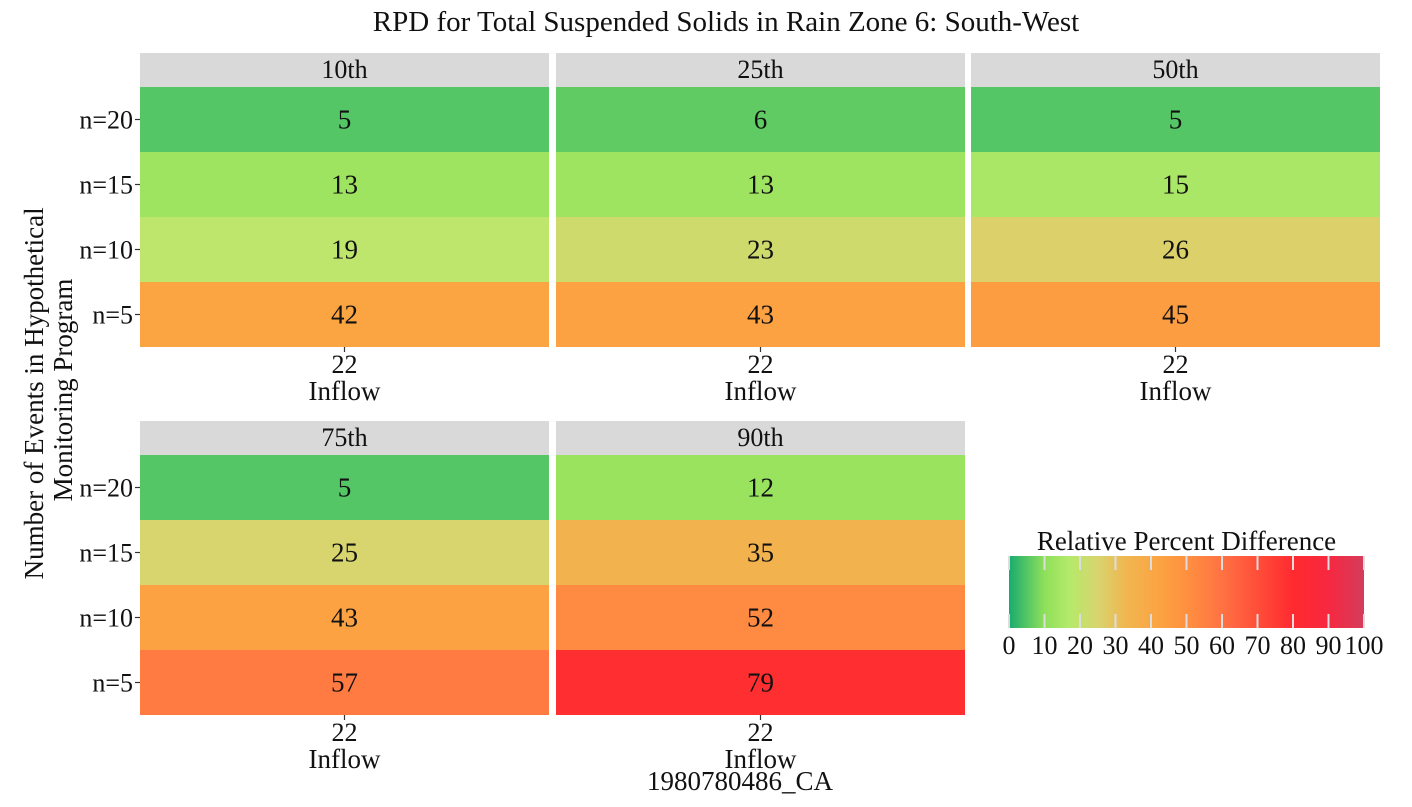  I want to click on cell-value-label: 52, so click(760, 618).